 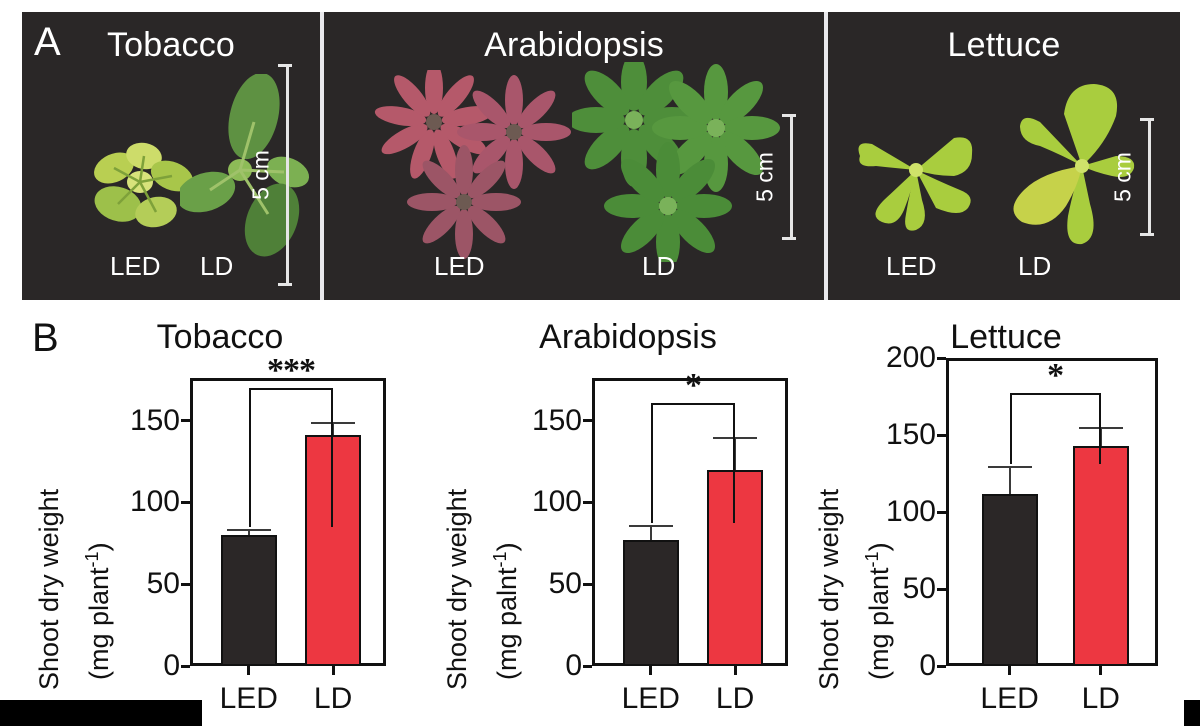 I want to click on label-lettuce-led: LED, so click(x=911, y=266).